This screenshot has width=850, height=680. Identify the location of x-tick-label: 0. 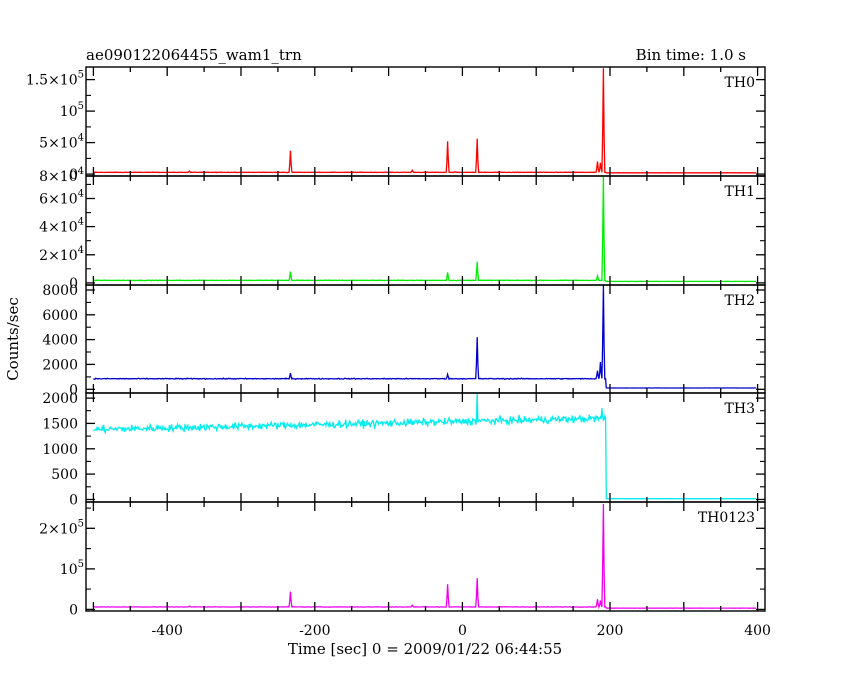
(462, 631).